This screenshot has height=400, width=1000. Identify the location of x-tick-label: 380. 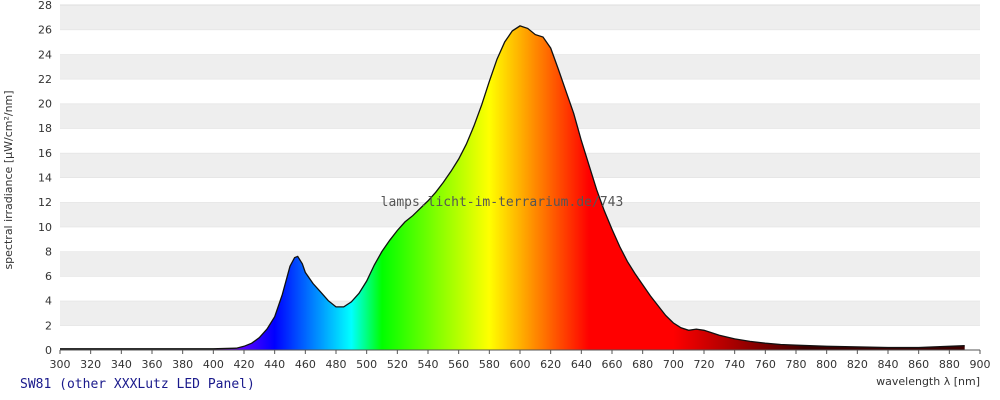
(182, 364).